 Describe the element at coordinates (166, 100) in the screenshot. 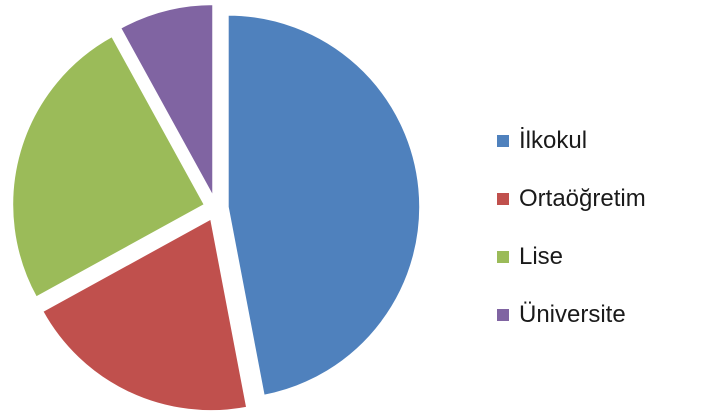

I see `pie-slice--niversite` at that location.